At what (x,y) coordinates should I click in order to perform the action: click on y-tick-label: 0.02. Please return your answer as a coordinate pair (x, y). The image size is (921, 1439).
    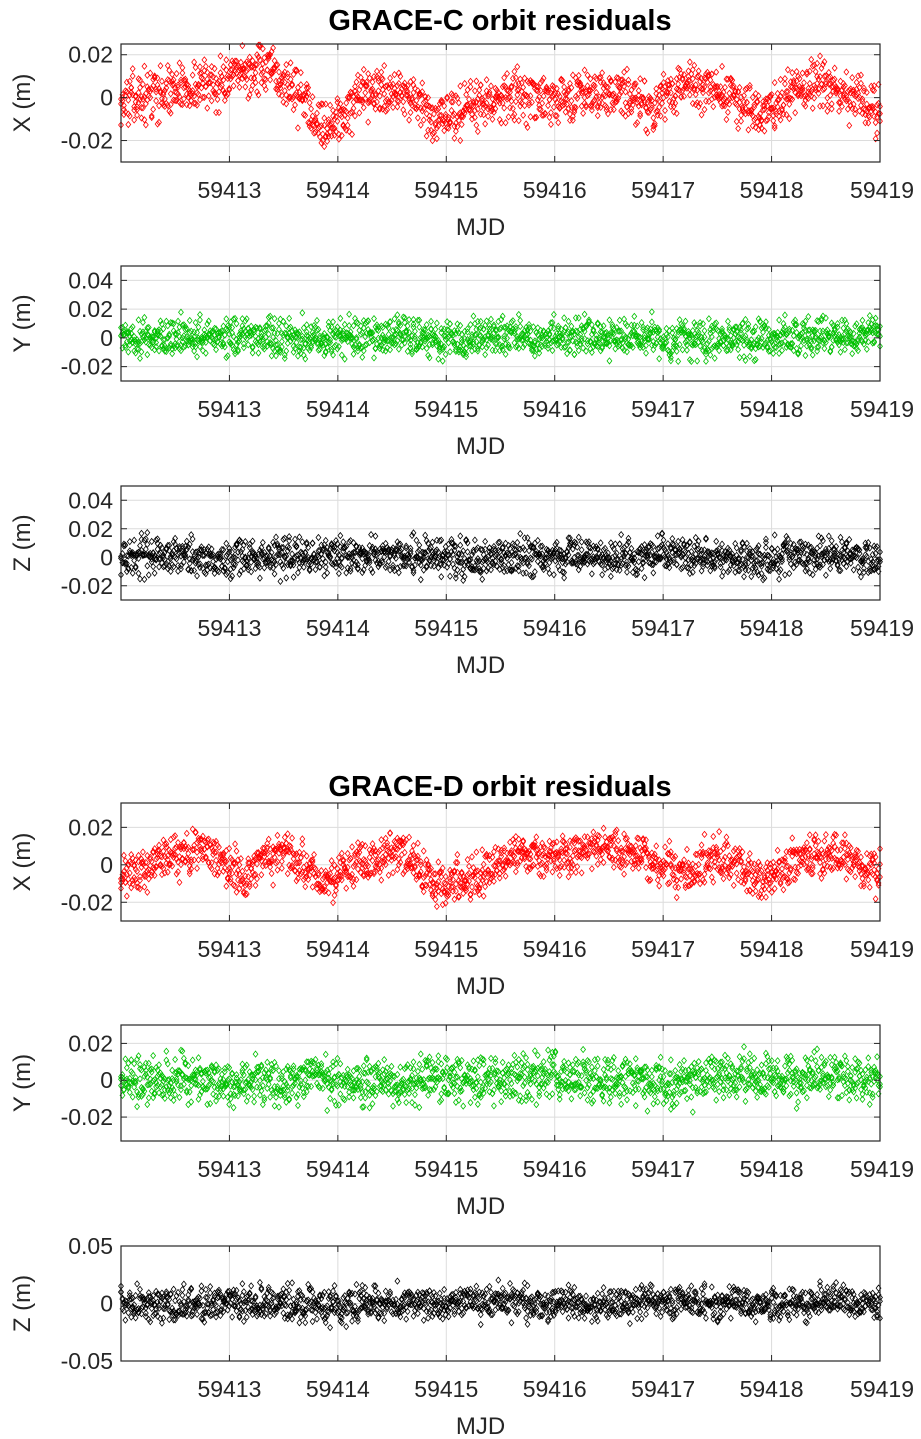
    Looking at the image, I should click on (90, 309).